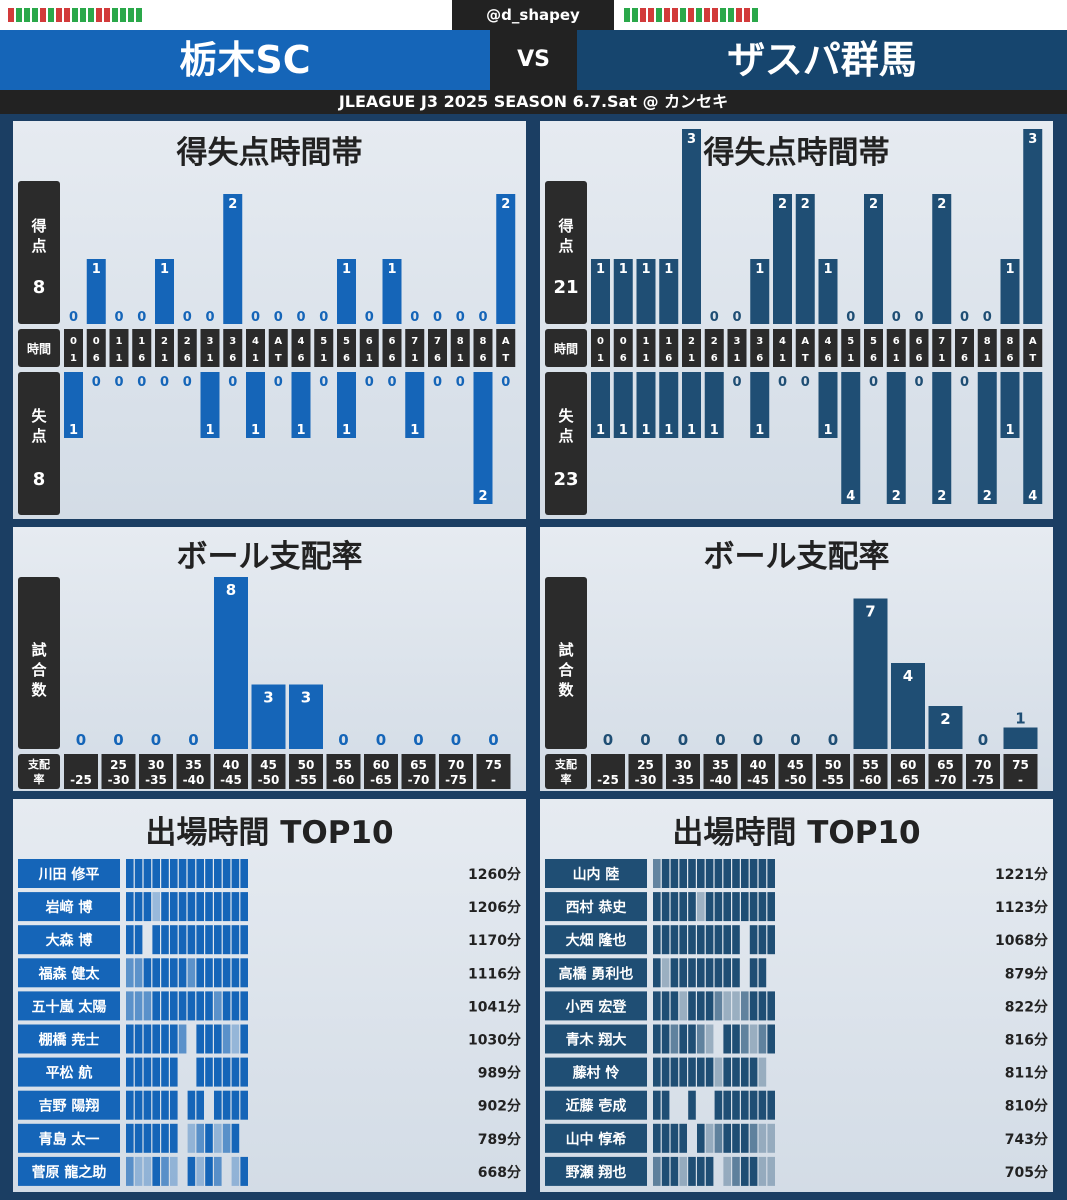 The width and height of the screenshot is (1067, 1200). What do you see at coordinates (796, 153) in the screenshot?
I see `goals-title-right: 得失点時間帯` at bounding box center [796, 153].